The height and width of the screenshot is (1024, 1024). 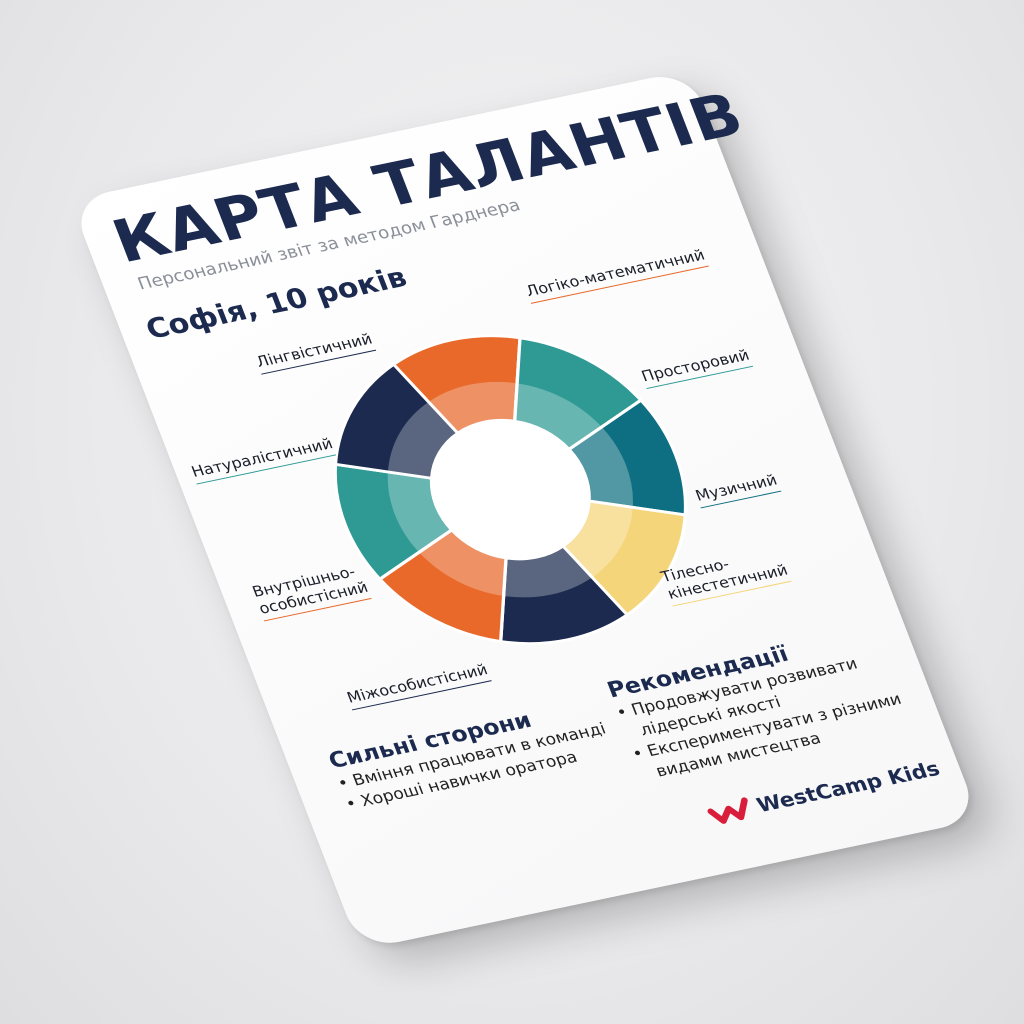 I want to click on label-linguistic: Лінгвістичний, so click(x=315, y=352).